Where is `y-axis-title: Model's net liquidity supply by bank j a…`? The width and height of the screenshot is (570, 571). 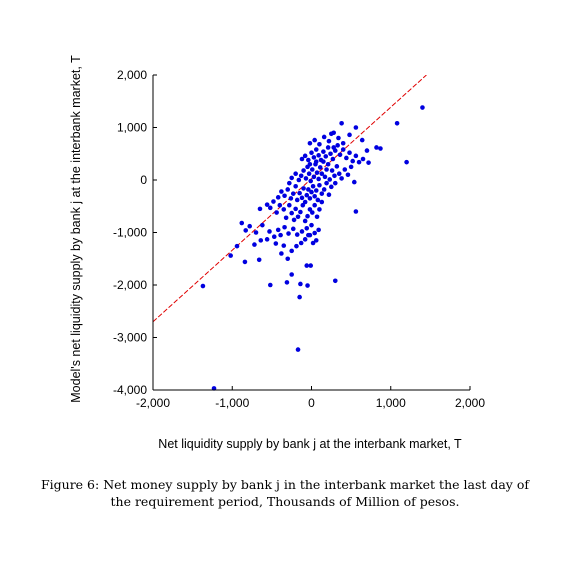 y-axis-title: Model's net liquidity supply by bank j a… is located at coordinates (76, 229).